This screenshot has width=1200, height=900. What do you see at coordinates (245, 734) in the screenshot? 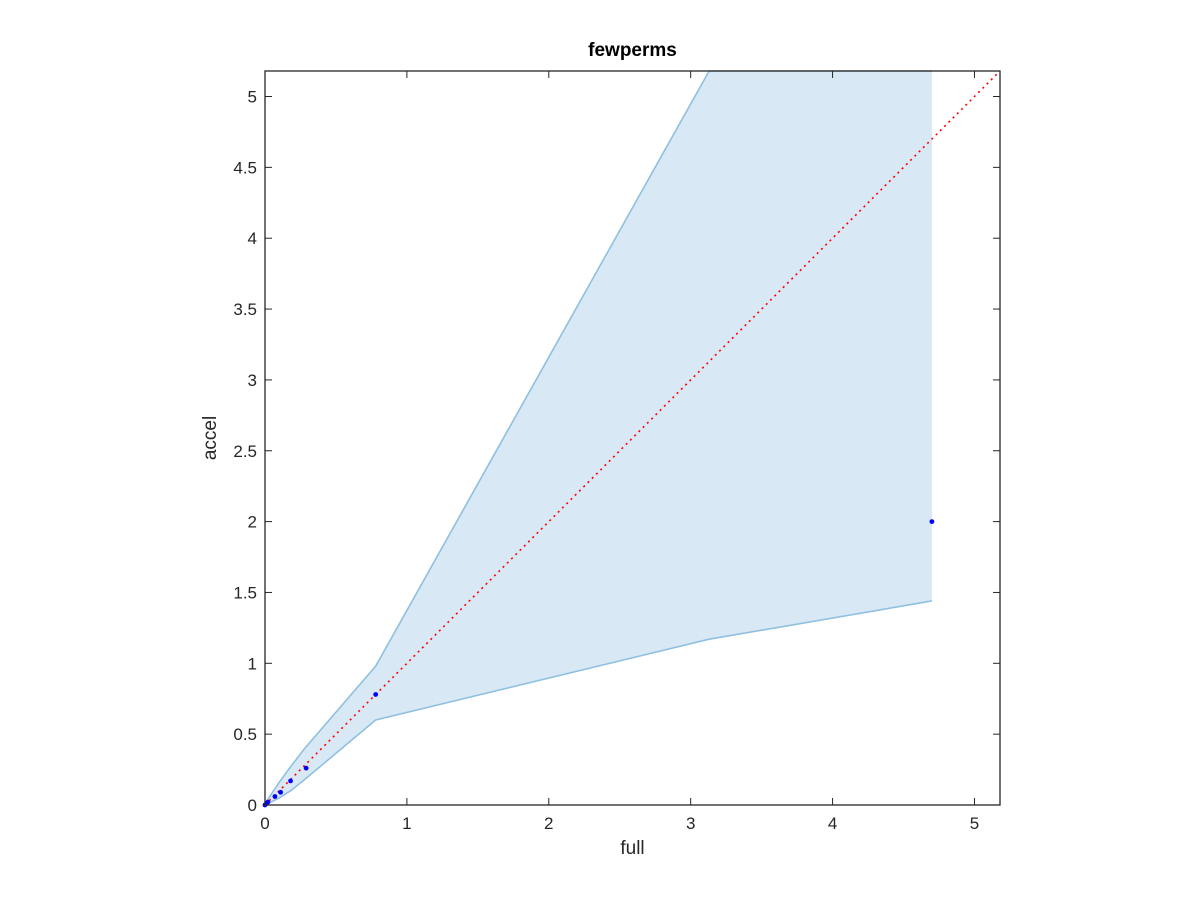
I see `y-tick-label: 0.5` at bounding box center [245, 734].